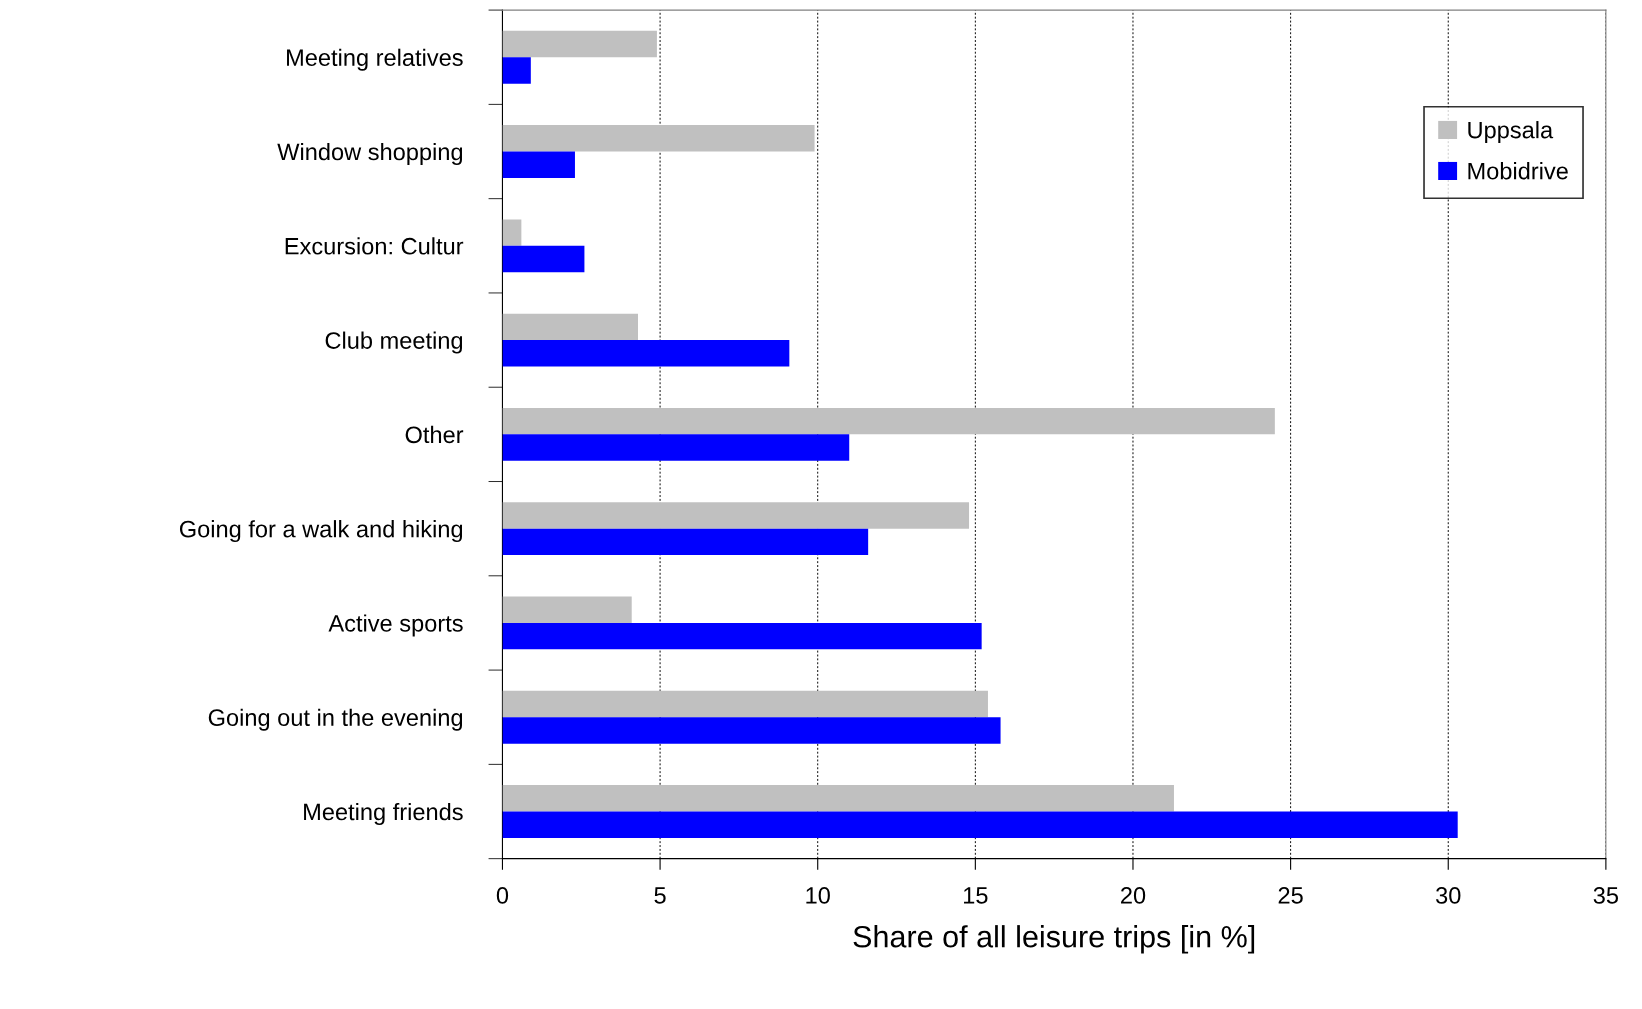 This screenshot has height=1009, width=1642. Describe the element at coordinates (1290, 895) in the screenshot. I see `x-tick-label: 25` at that location.